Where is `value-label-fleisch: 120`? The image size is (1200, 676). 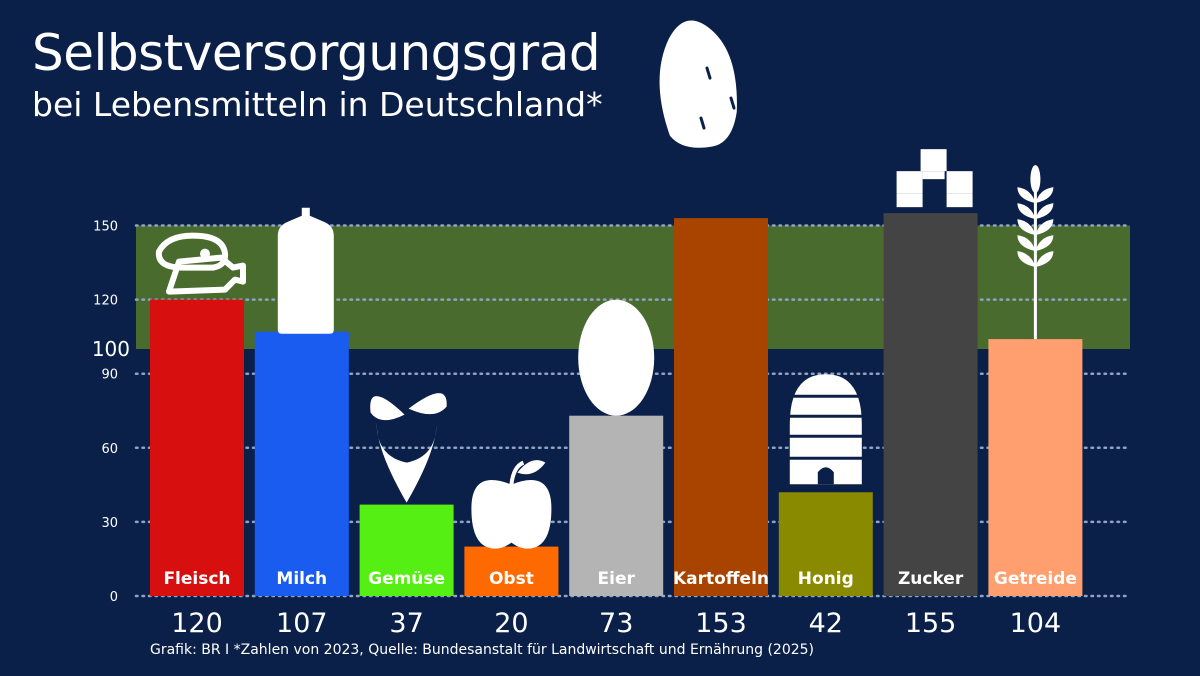
value-label-fleisch: 120 is located at coordinates (197, 623).